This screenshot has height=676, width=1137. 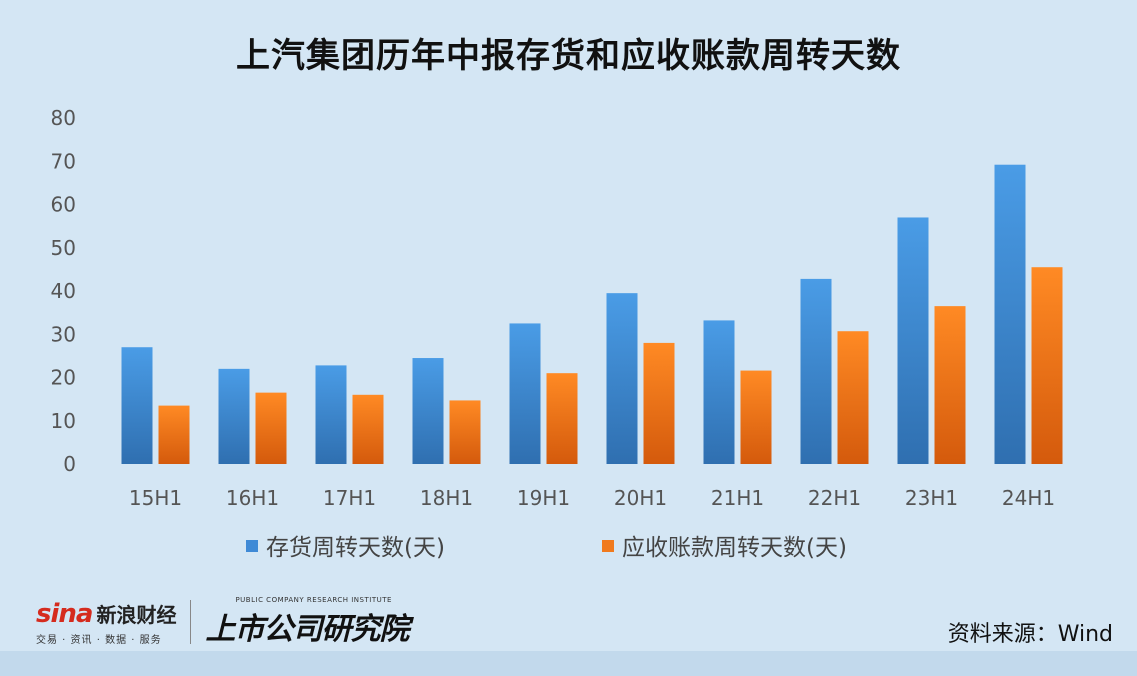 What do you see at coordinates (252, 498) in the screenshot?
I see `x-tick-label: 16H1` at bounding box center [252, 498].